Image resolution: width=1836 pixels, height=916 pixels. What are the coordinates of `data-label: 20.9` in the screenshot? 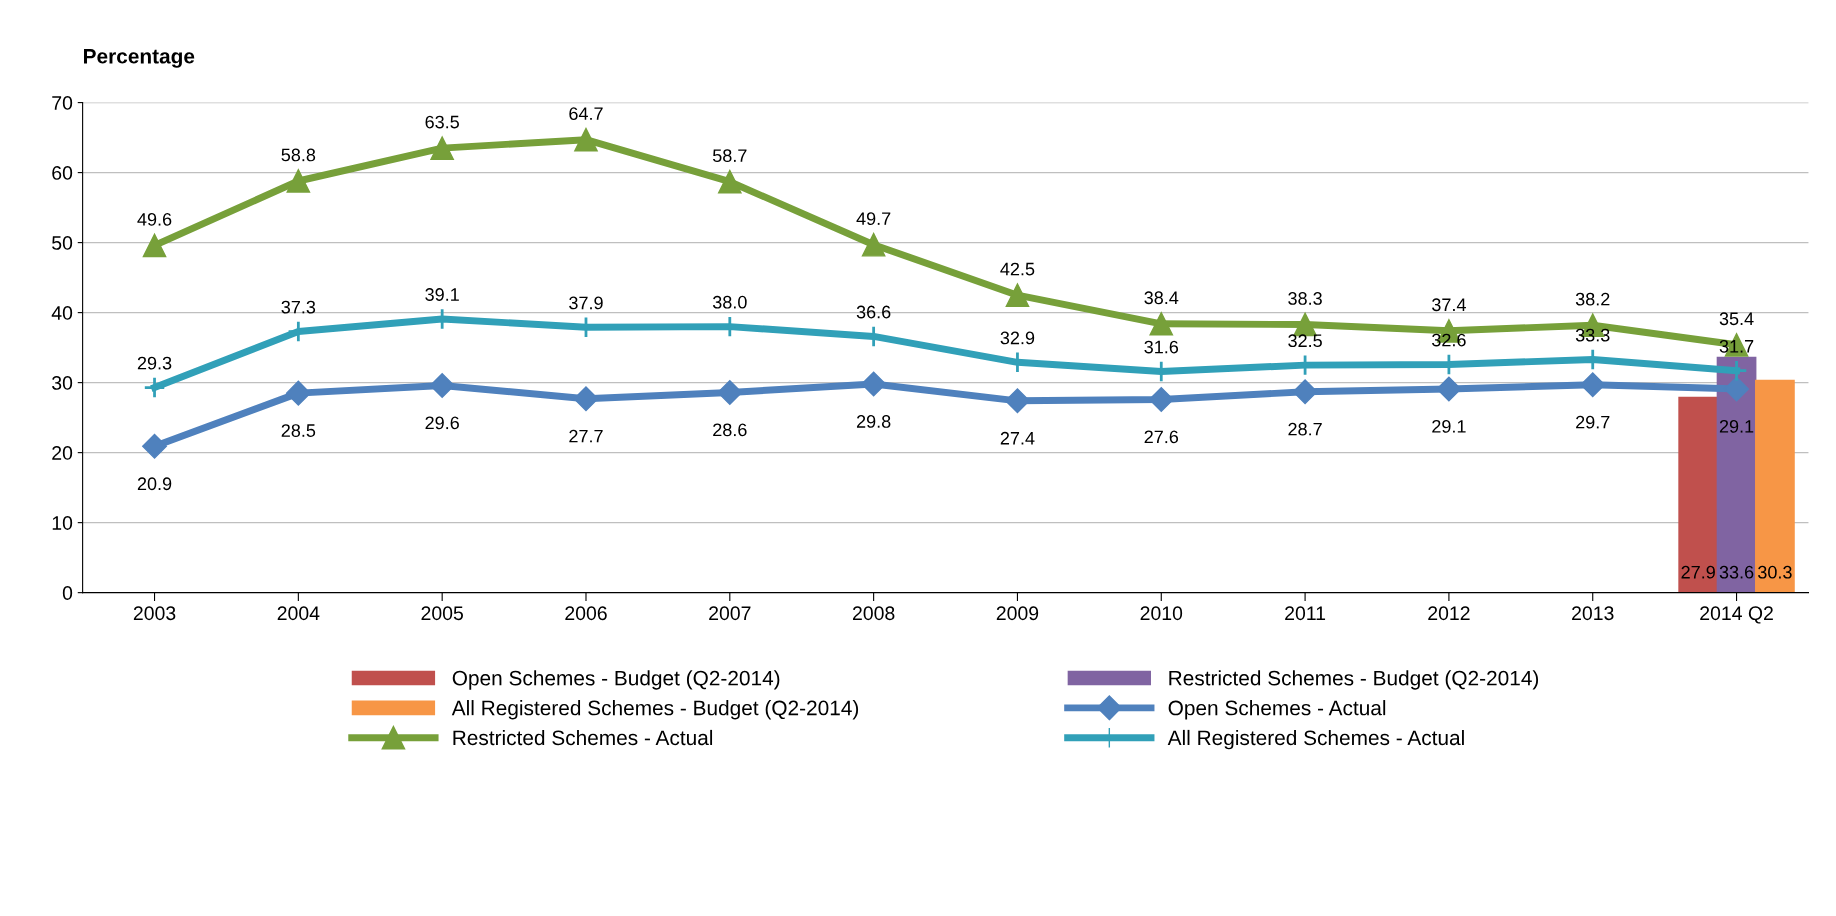 It's located at (154, 484).